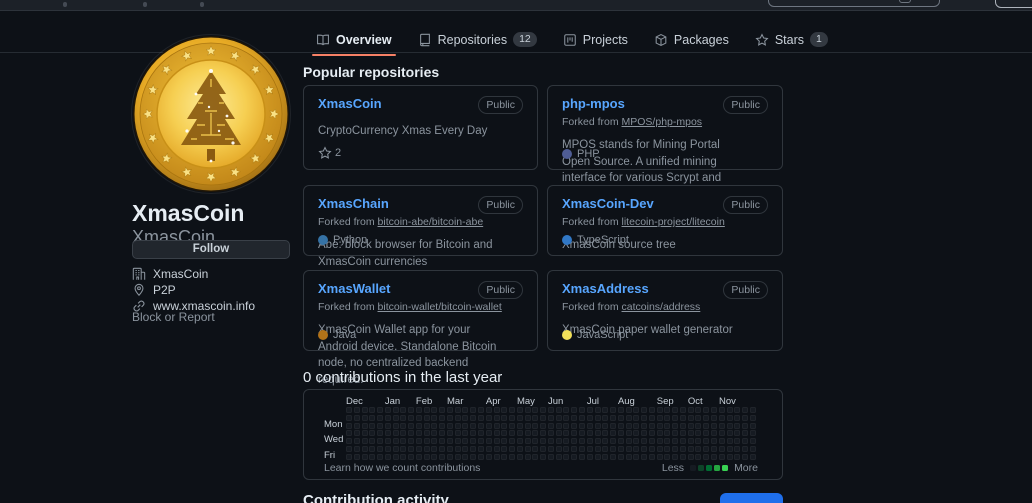 Image resolution: width=1032 pixels, height=503 pixels. What do you see at coordinates (430, 222) in the screenshot?
I see `fork-source-link: bitcoin-abe/bitcoin-abe` at bounding box center [430, 222].